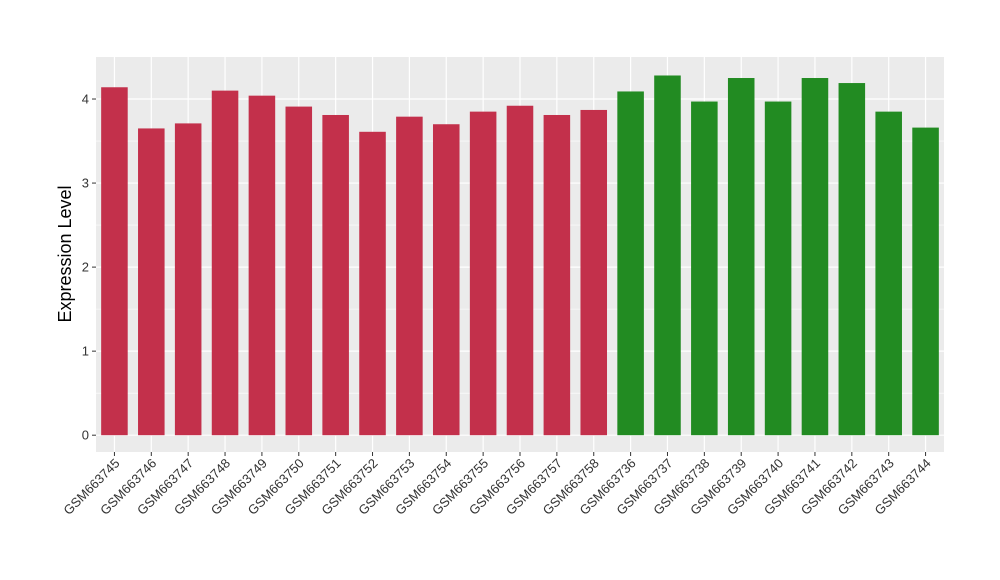 This screenshot has height=580, width=1000. Describe the element at coordinates (557, 275) in the screenshot. I see `bar-GSM663757` at that location.